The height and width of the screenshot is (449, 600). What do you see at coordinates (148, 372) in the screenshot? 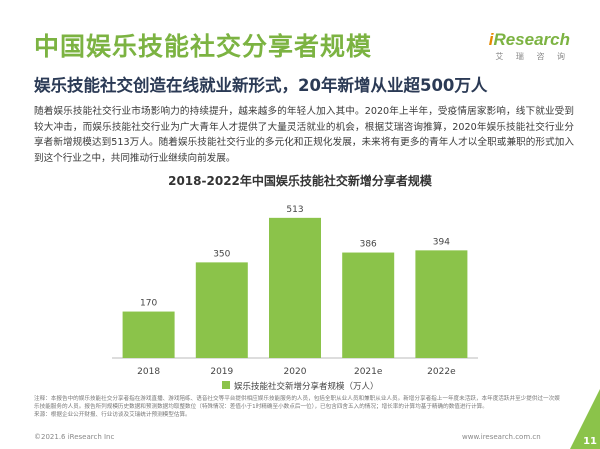
I see `tick-label-2018: 2018` at bounding box center [148, 372].